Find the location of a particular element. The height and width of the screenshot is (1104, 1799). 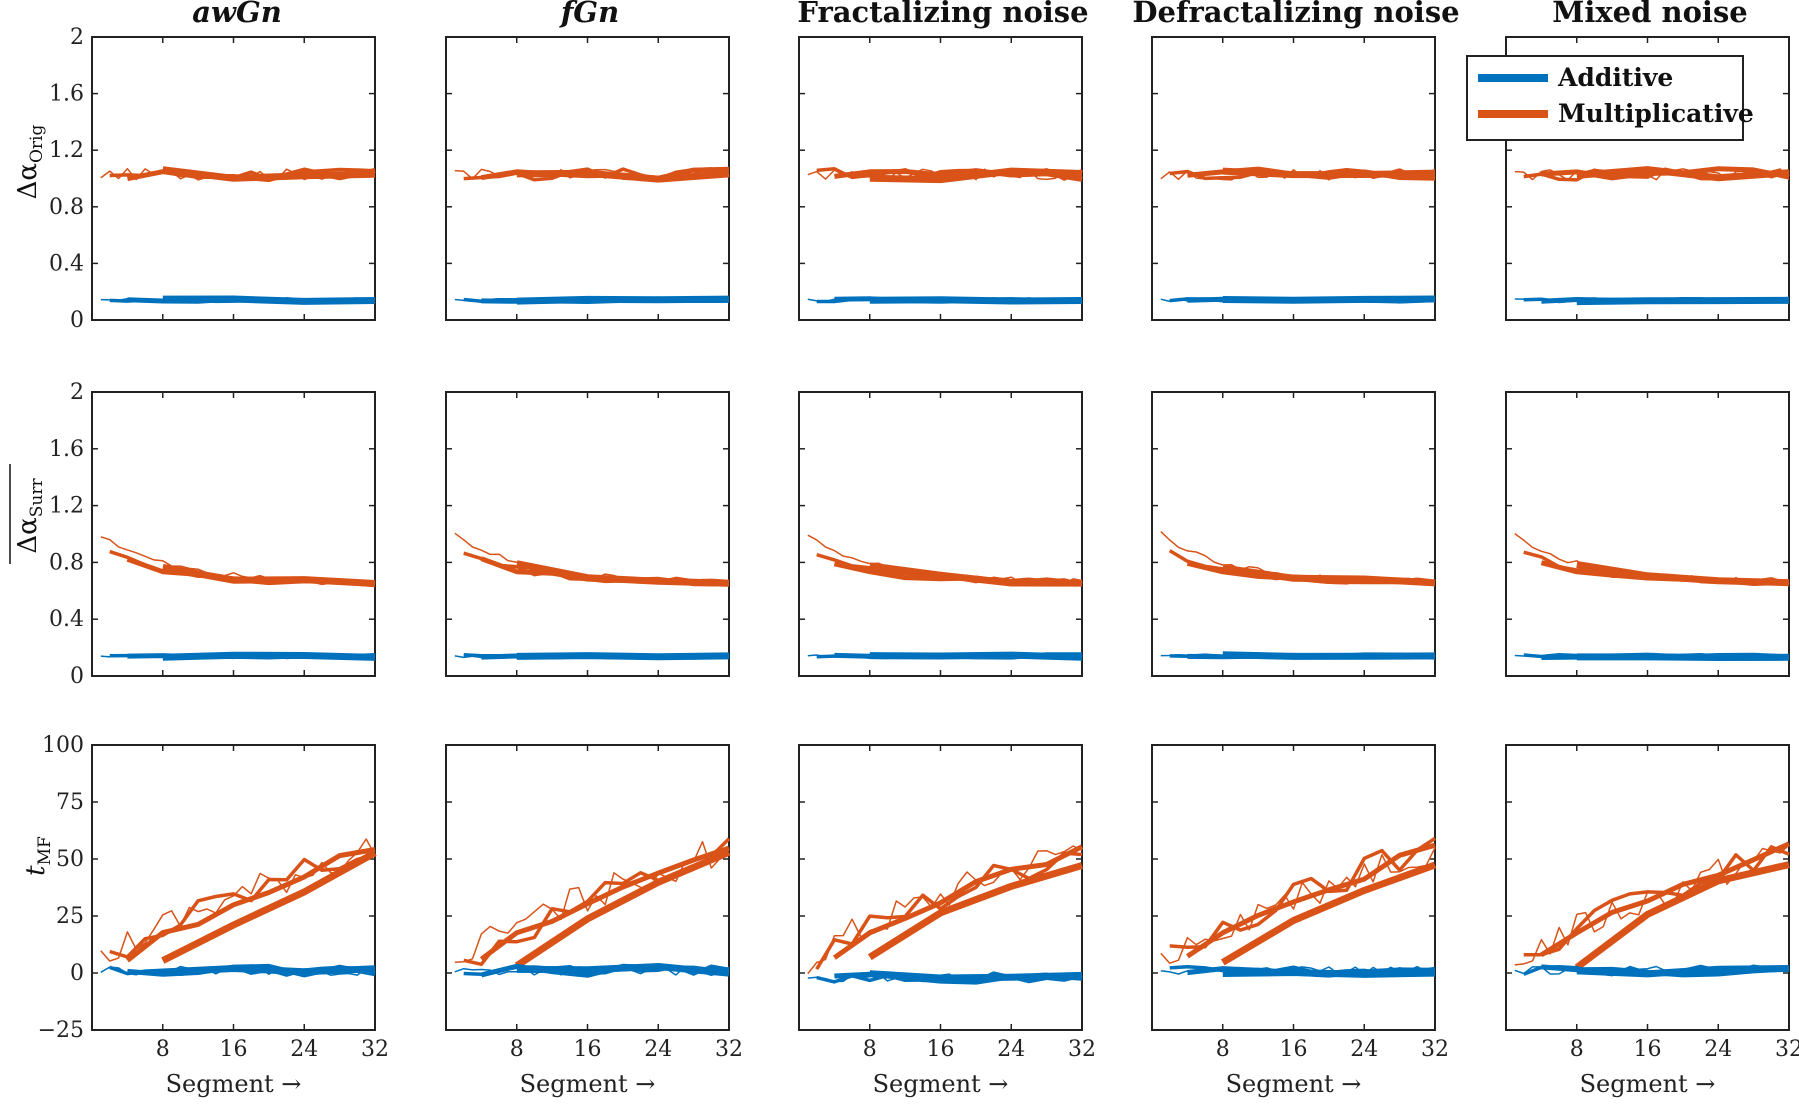

panel-r1-c5 is located at coordinates (1647, 178).